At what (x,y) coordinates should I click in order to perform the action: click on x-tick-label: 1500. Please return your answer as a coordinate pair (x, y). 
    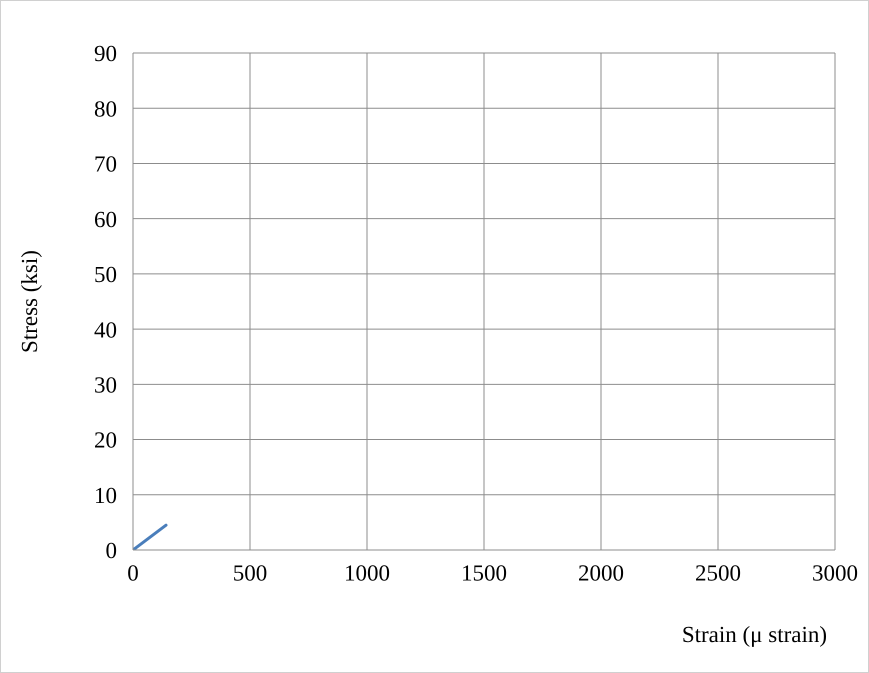
    Looking at the image, I should click on (484, 573).